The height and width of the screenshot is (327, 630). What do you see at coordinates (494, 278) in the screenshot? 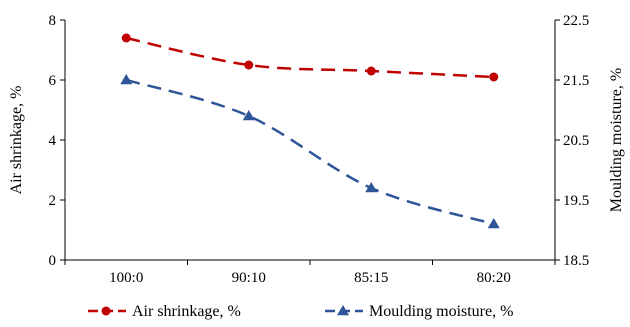
I see `x-tick-label: 80:20` at bounding box center [494, 278].